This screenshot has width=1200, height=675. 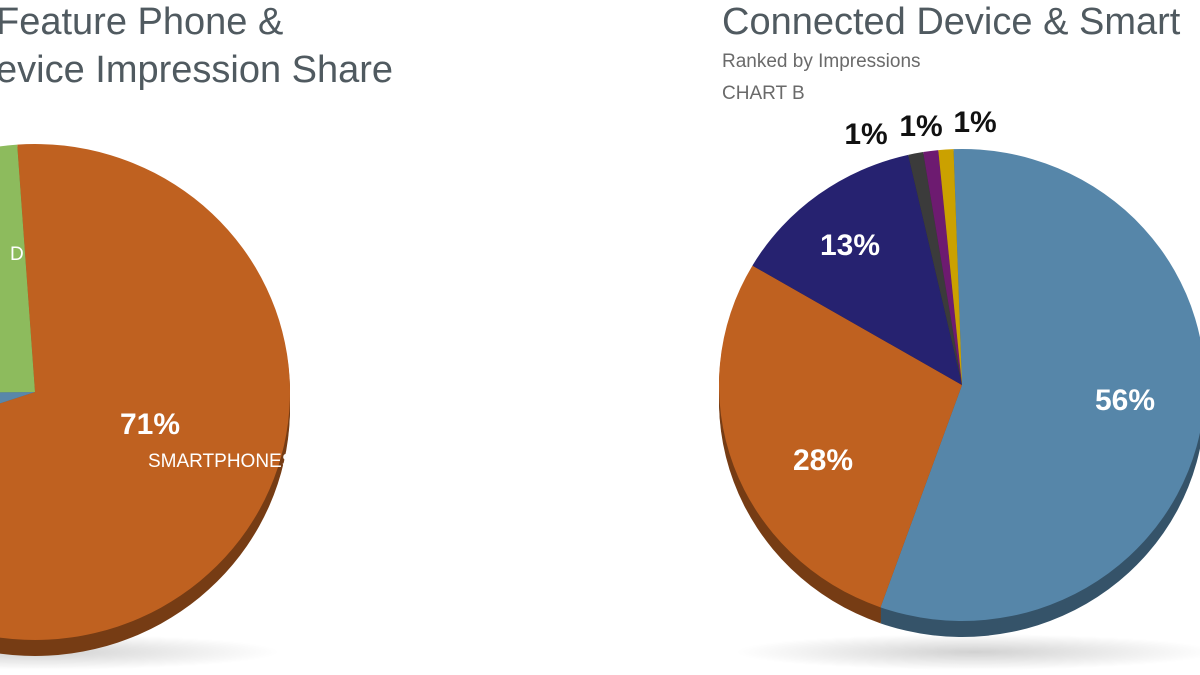 I want to click on category-label: D, so click(x=17, y=254).